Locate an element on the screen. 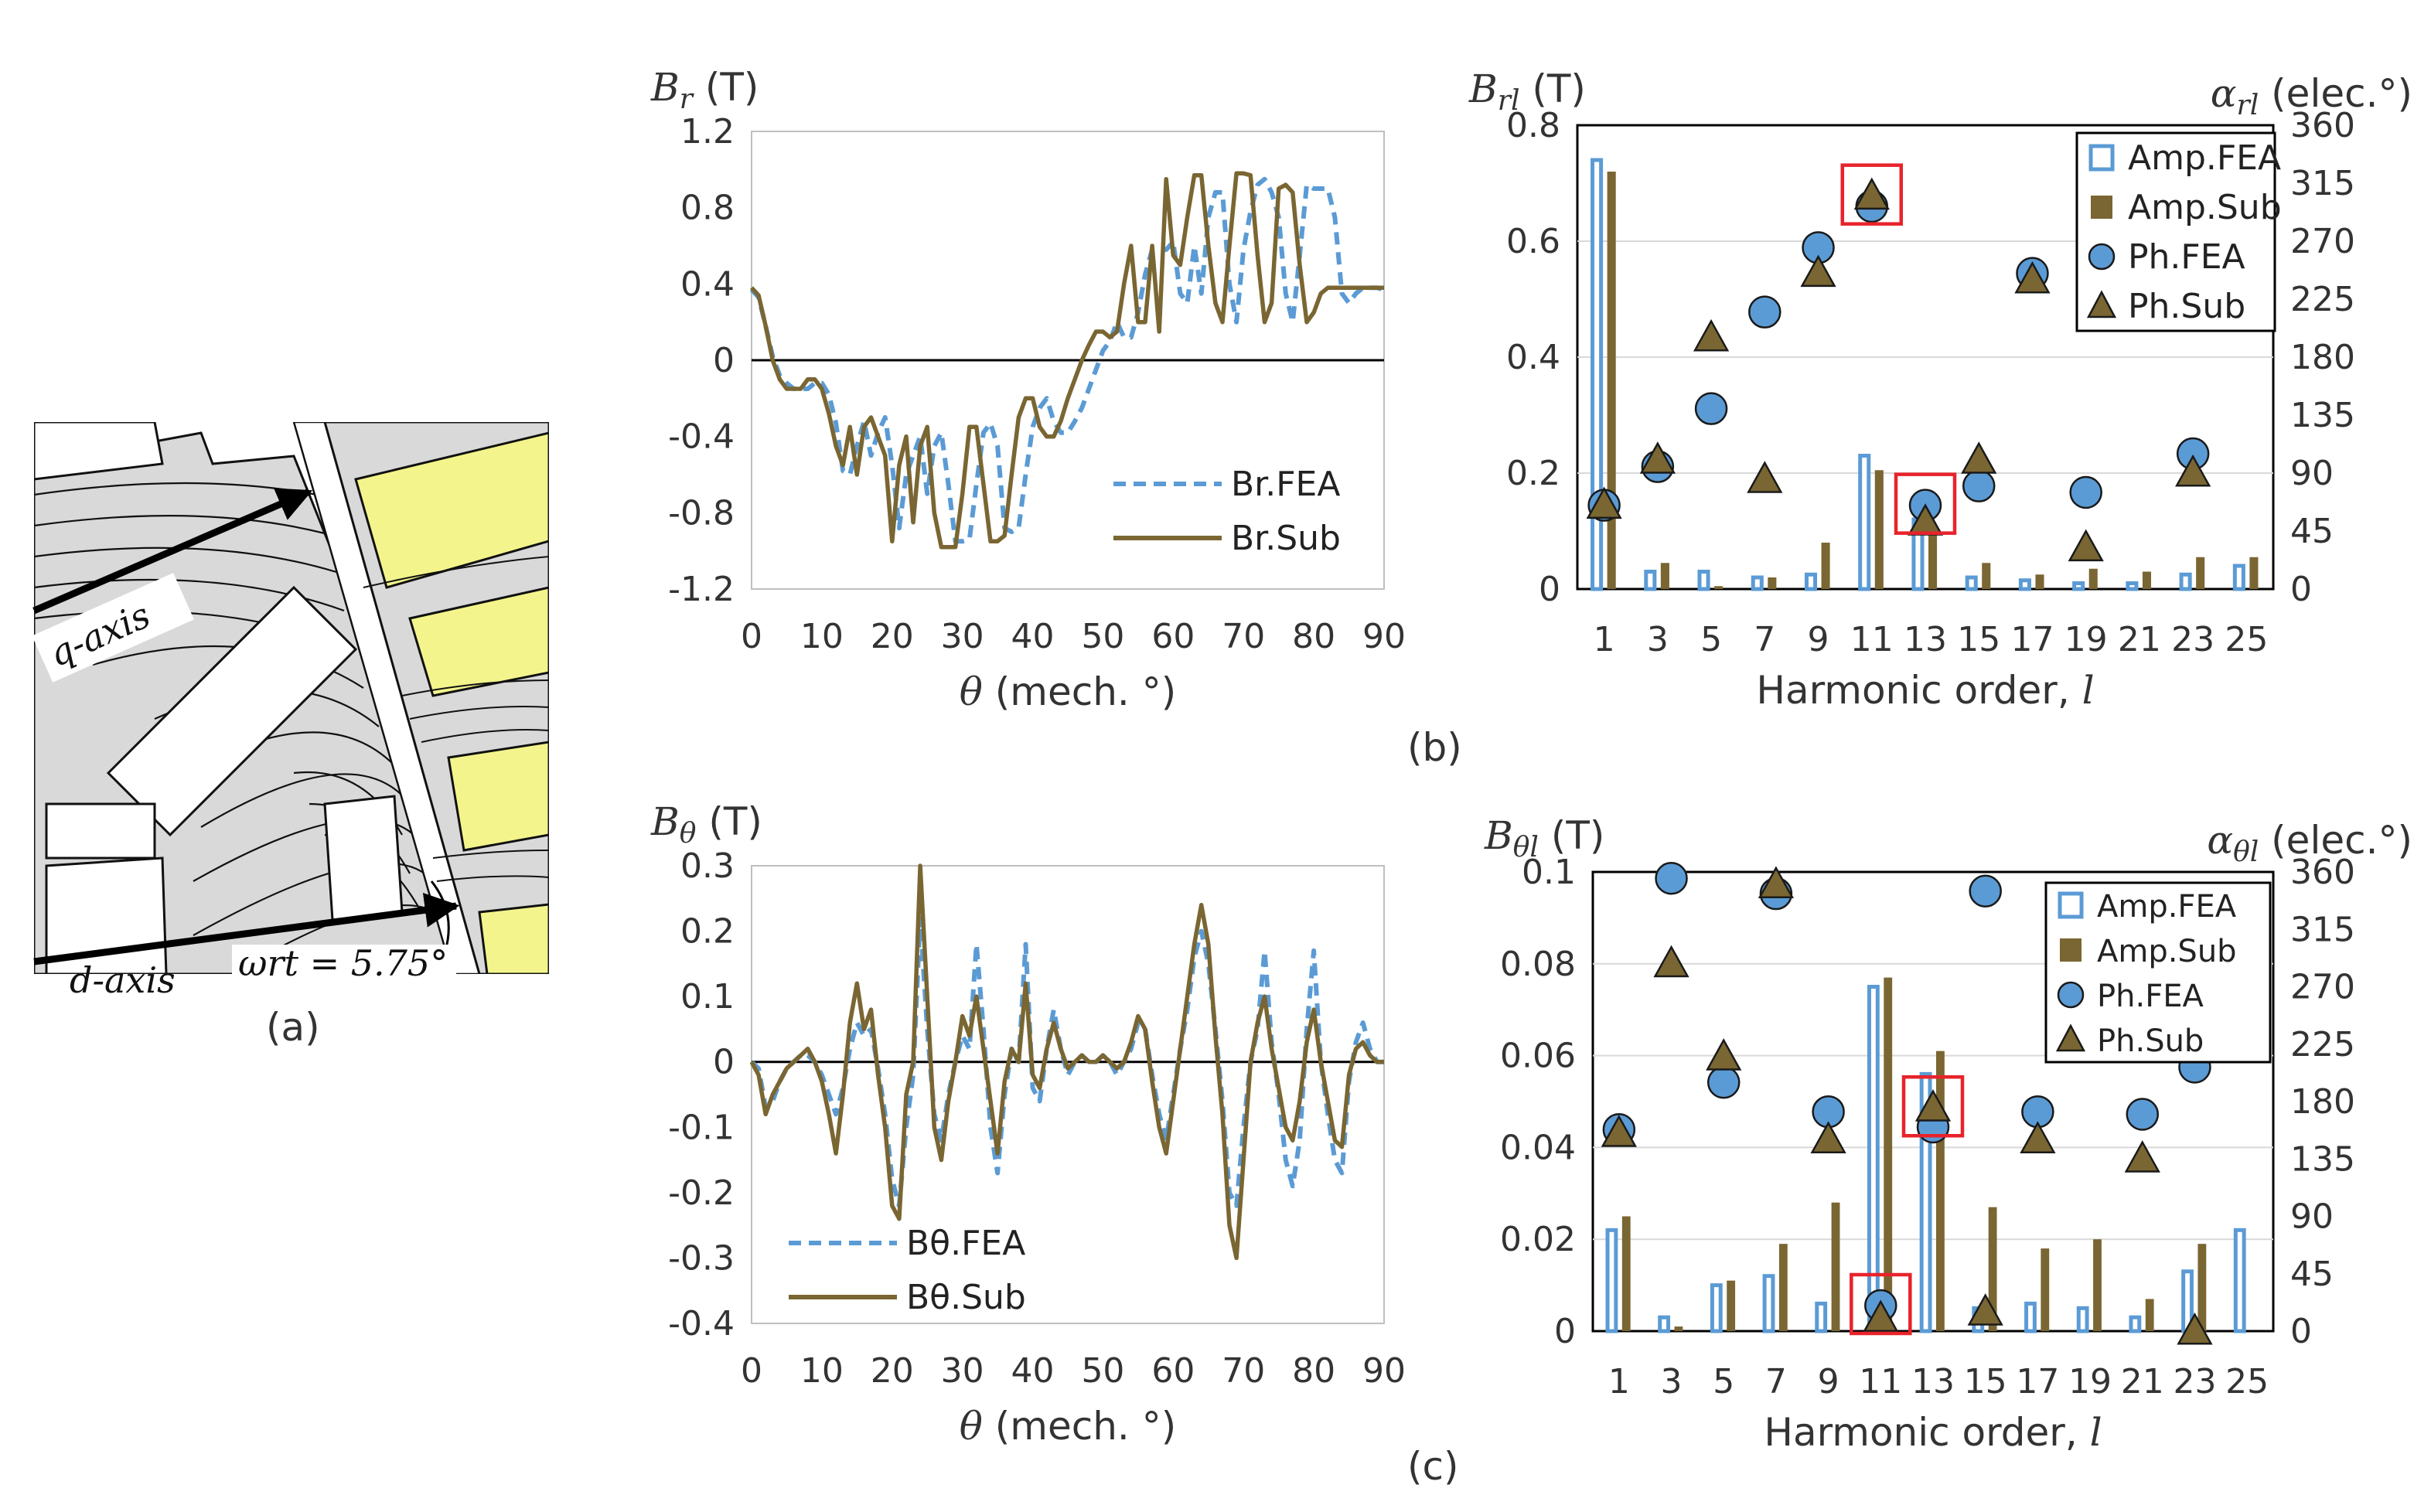  y2-tick-label: 0 is located at coordinates (2301, 589).